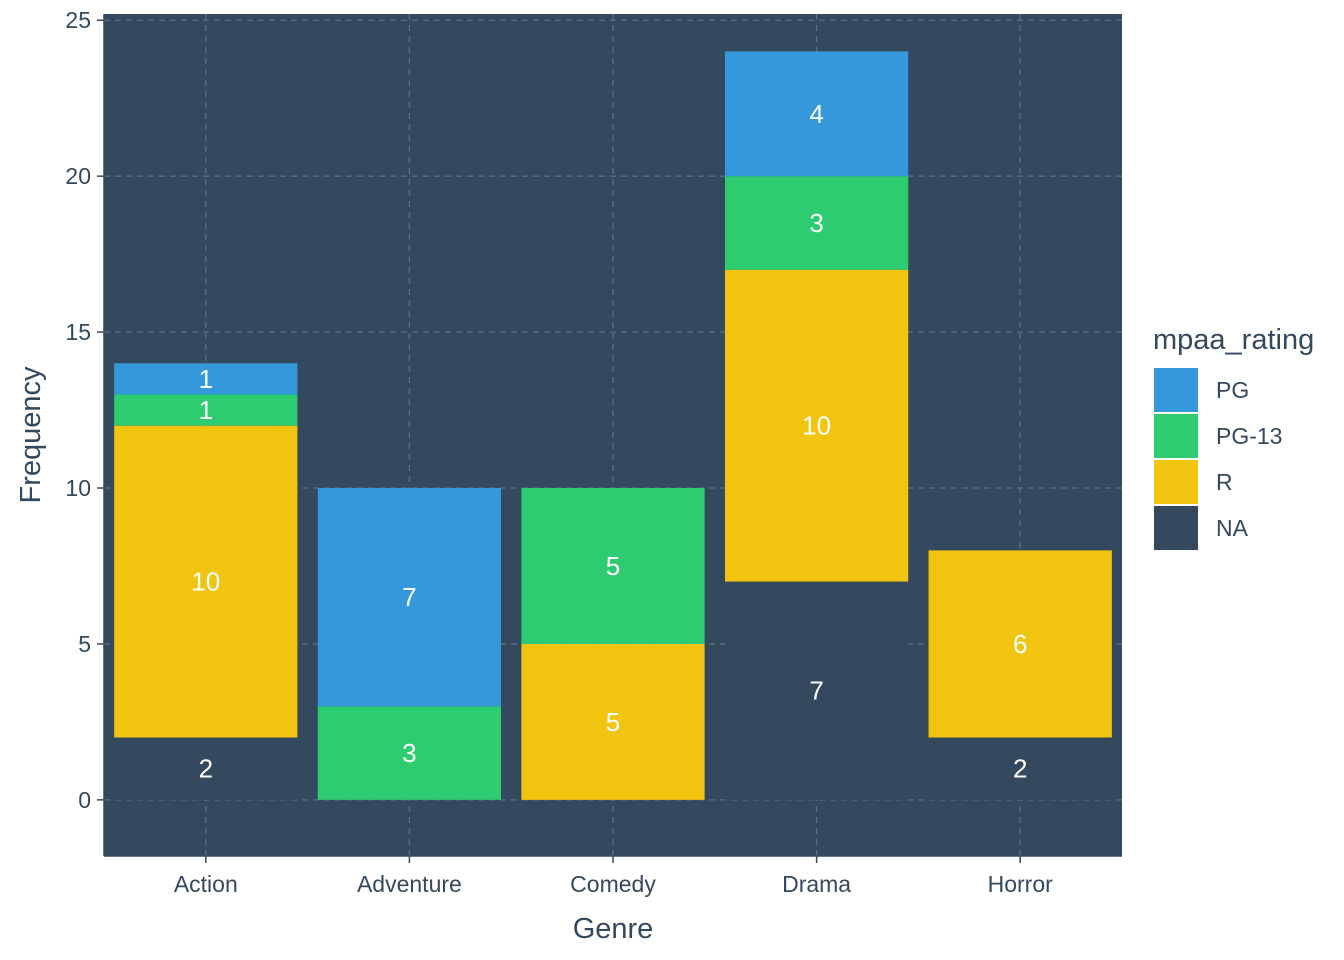  Describe the element at coordinates (1232, 528) in the screenshot. I see `legend-label: NA` at that location.